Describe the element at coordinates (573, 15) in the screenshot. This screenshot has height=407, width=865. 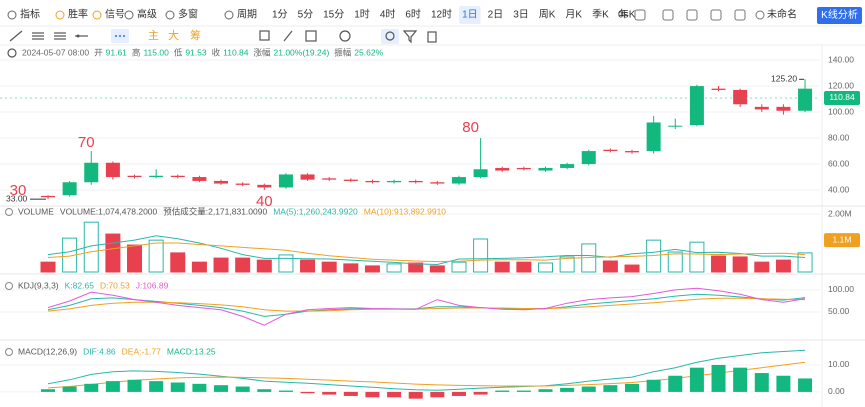
I see `period-button: 月K` at that location.